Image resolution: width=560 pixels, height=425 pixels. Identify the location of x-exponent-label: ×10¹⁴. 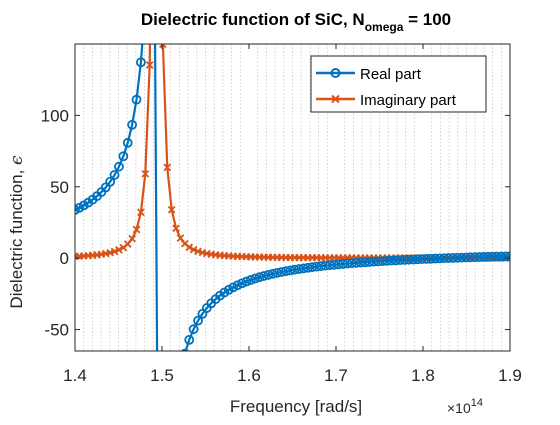
(465, 406).